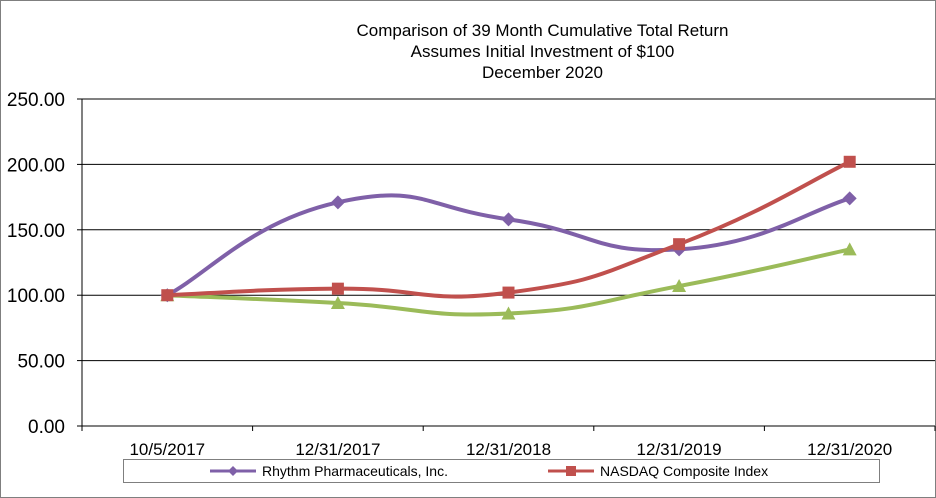 The image size is (936, 498). I want to click on legend-item-rhythm: Rhythm Pharmaceuticals, Inc., so click(329, 471).